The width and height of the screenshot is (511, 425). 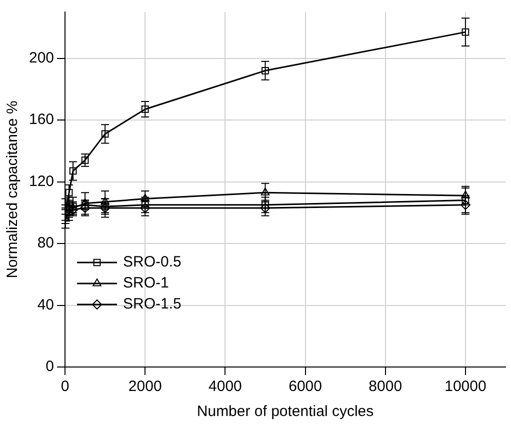 What do you see at coordinates (385, 387) in the screenshot?
I see `x-tick-label: 8000` at bounding box center [385, 387].